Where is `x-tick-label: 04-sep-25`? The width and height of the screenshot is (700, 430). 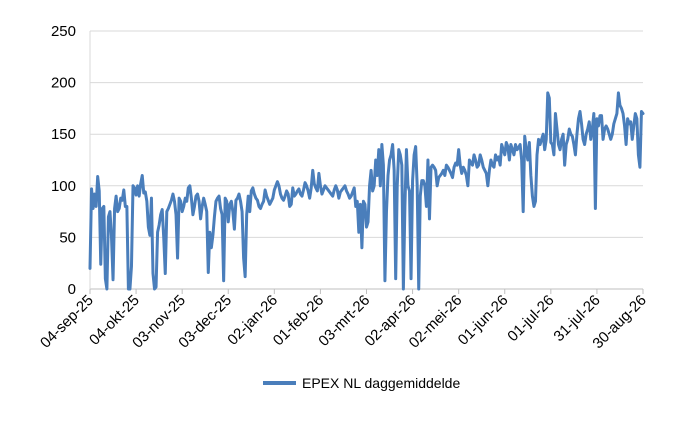 x-tick-label: 04-sep-25 is located at coordinates (67, 322).